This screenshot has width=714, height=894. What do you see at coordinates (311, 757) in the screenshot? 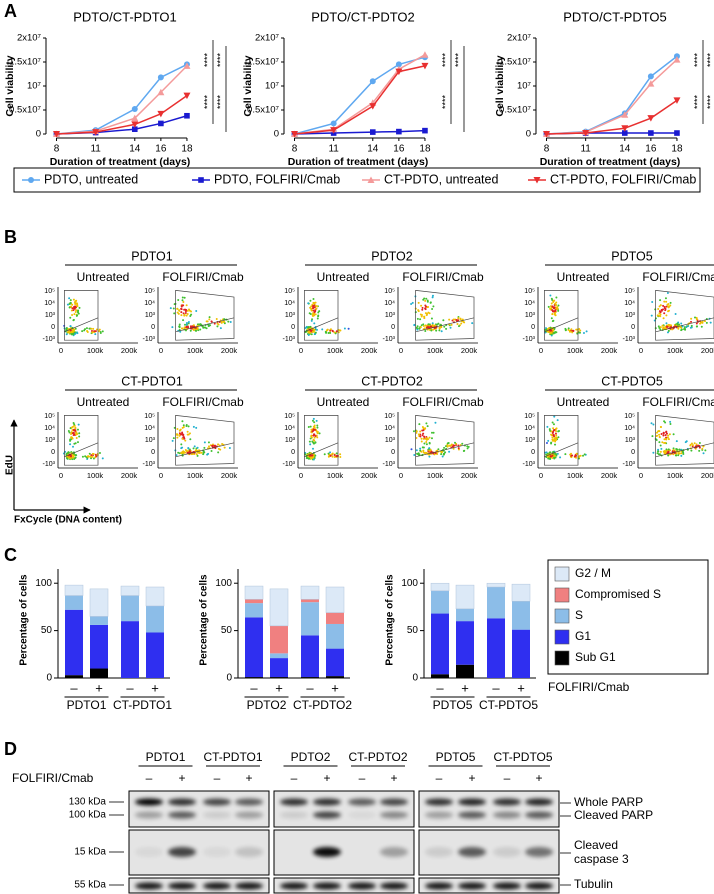
I see `lane-header: PDTO2` at bounding box center [311, 757].